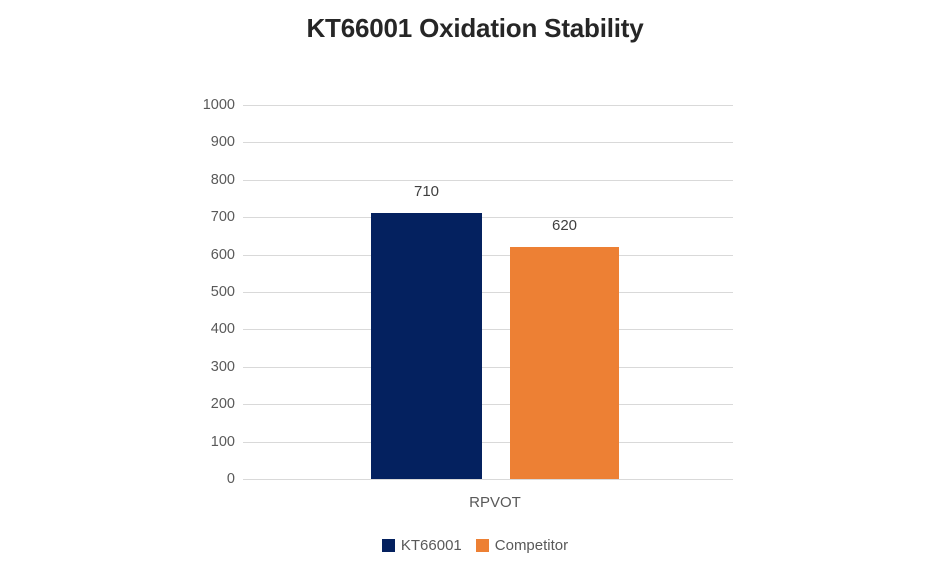  Describe the element at coordinates (222, 404) in the screenshot. I see `y-axis-tick-label: 200` at that location.